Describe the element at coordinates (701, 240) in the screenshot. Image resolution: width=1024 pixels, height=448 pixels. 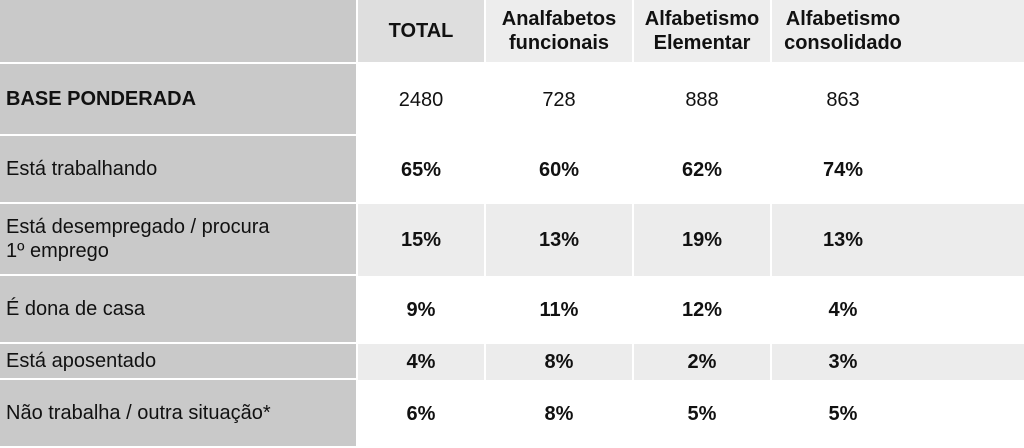
I see `table-cell: 19%` at that location.